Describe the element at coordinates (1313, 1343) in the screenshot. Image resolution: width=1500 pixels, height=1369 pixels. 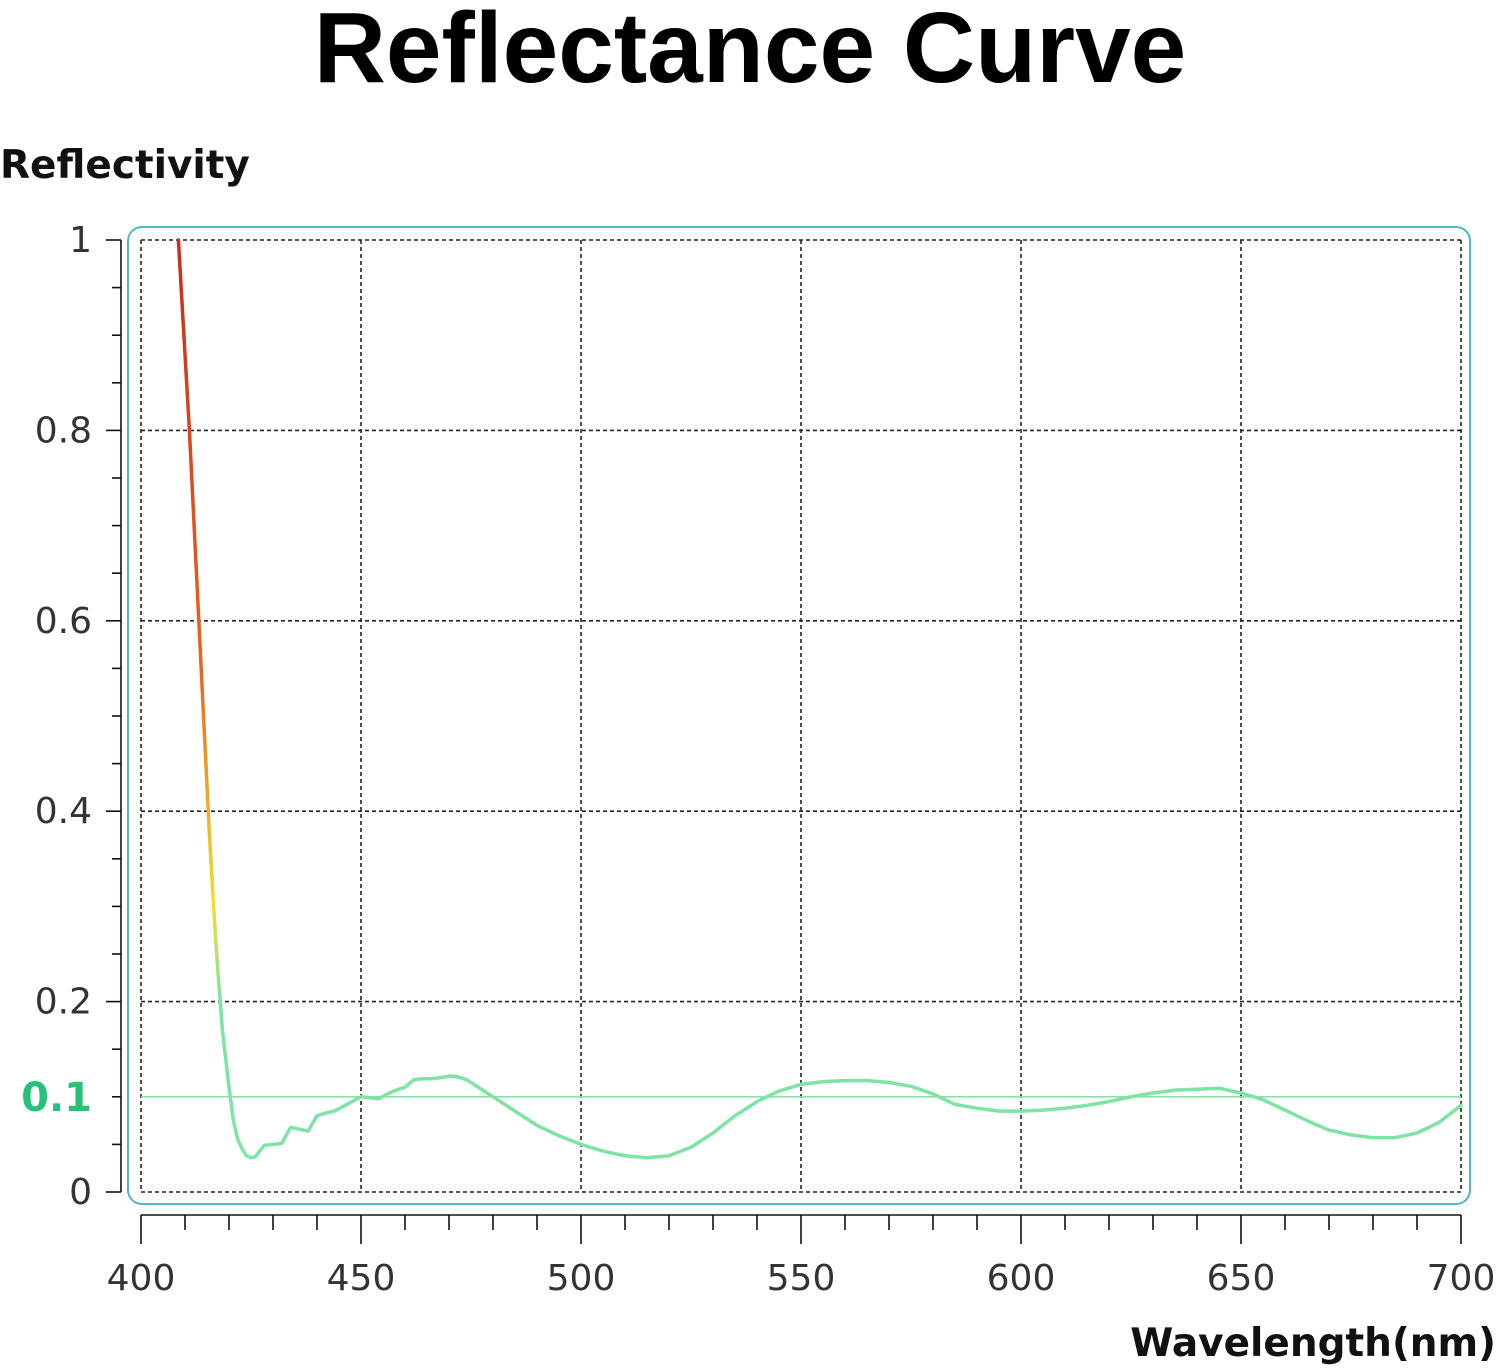
I see `x-axis-label: Wavelength(nm)` at that location.